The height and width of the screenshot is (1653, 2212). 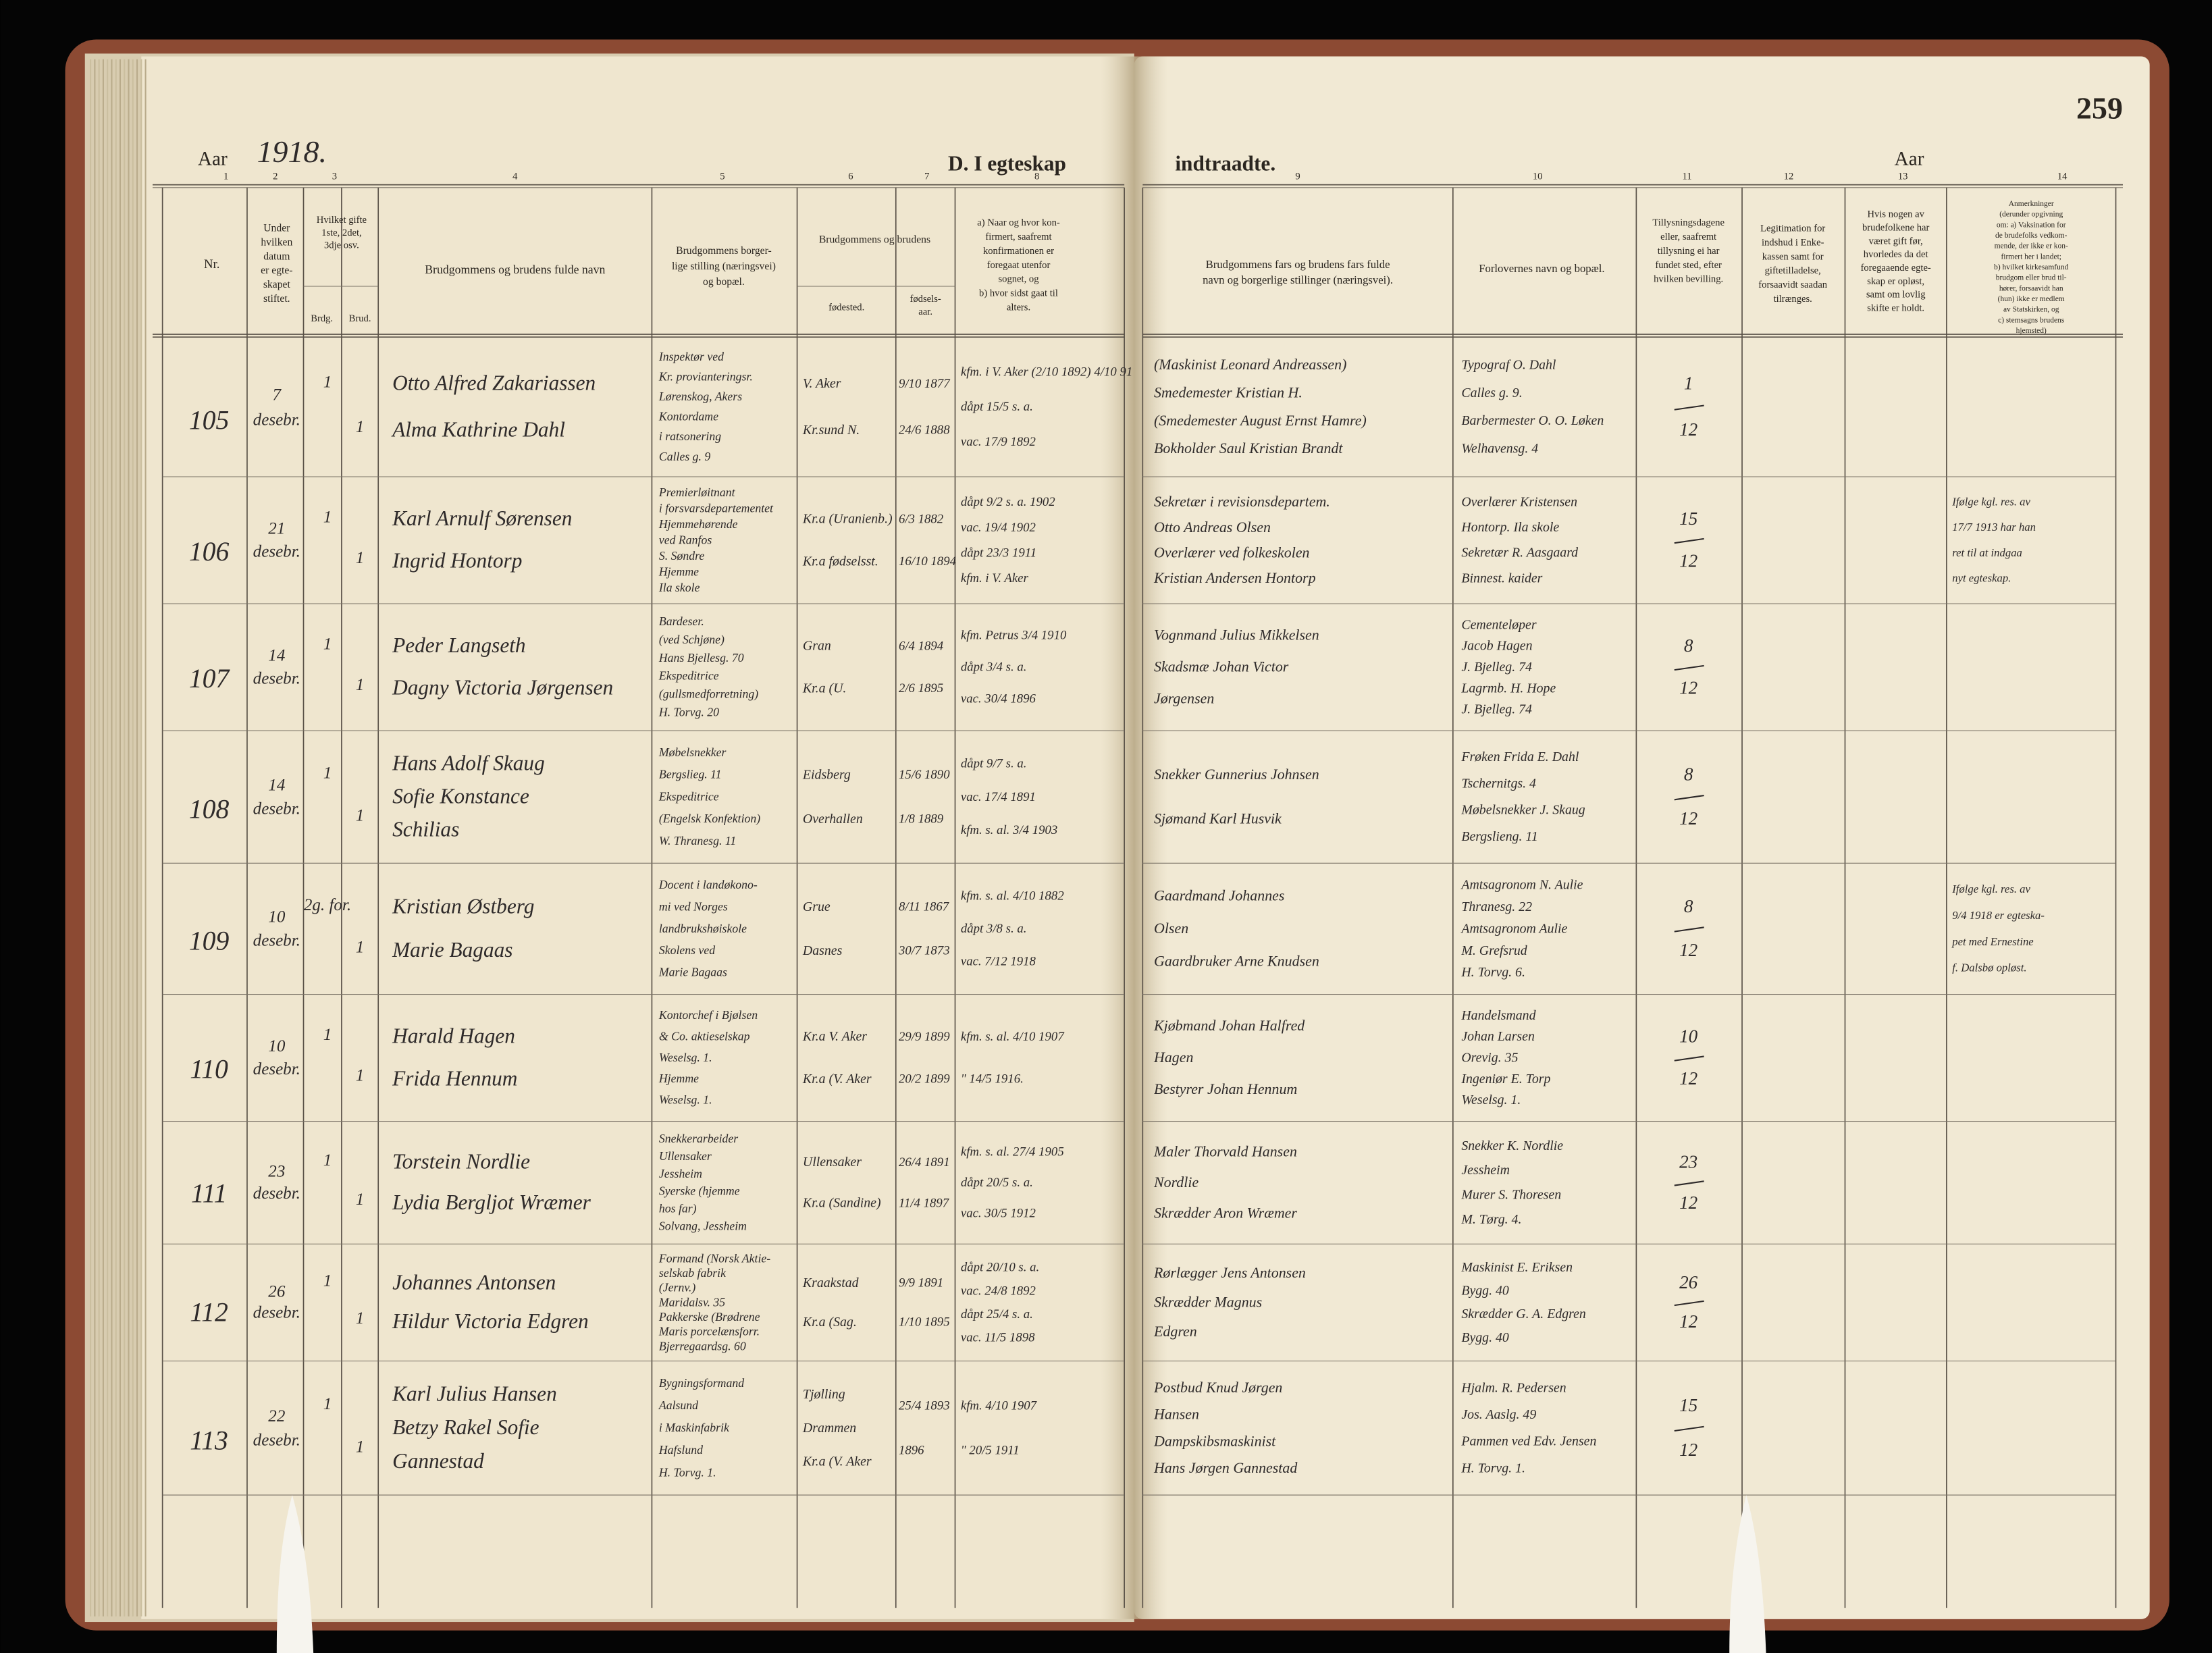 I want to click on column-header: firmert her i landet;, so click(x=2031, y=257).